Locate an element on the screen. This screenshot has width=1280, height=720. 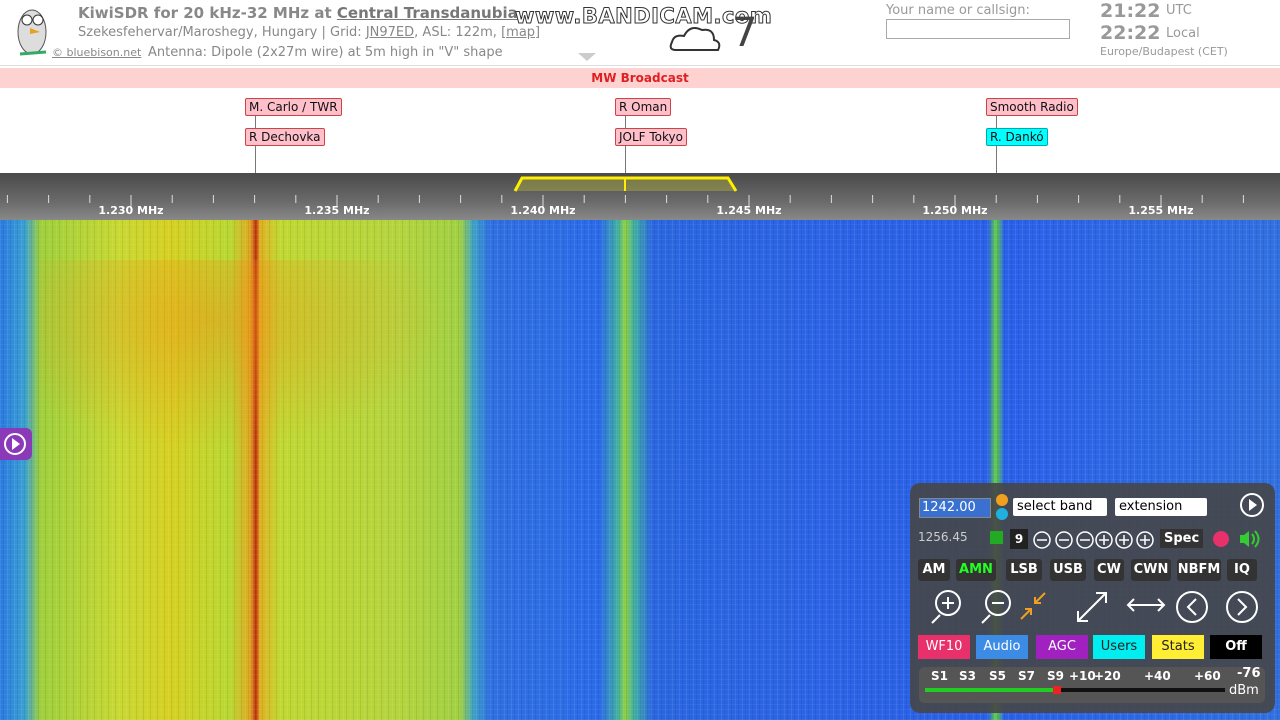
title: KiwiSDR for 20 kHz-32 MHz at is located at coordinates (205, 13).